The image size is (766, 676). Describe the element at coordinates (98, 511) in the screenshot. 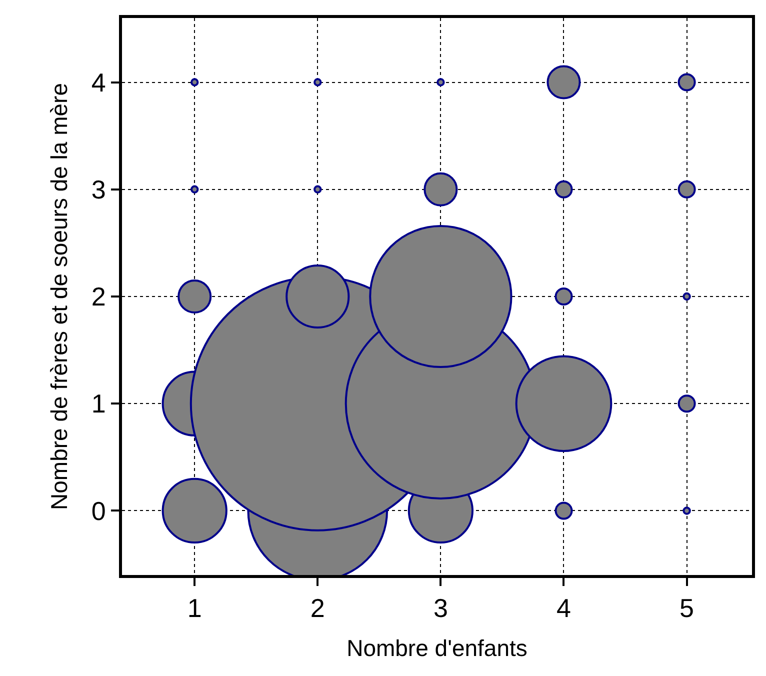

I see `y-tick-label: 0` at that location.